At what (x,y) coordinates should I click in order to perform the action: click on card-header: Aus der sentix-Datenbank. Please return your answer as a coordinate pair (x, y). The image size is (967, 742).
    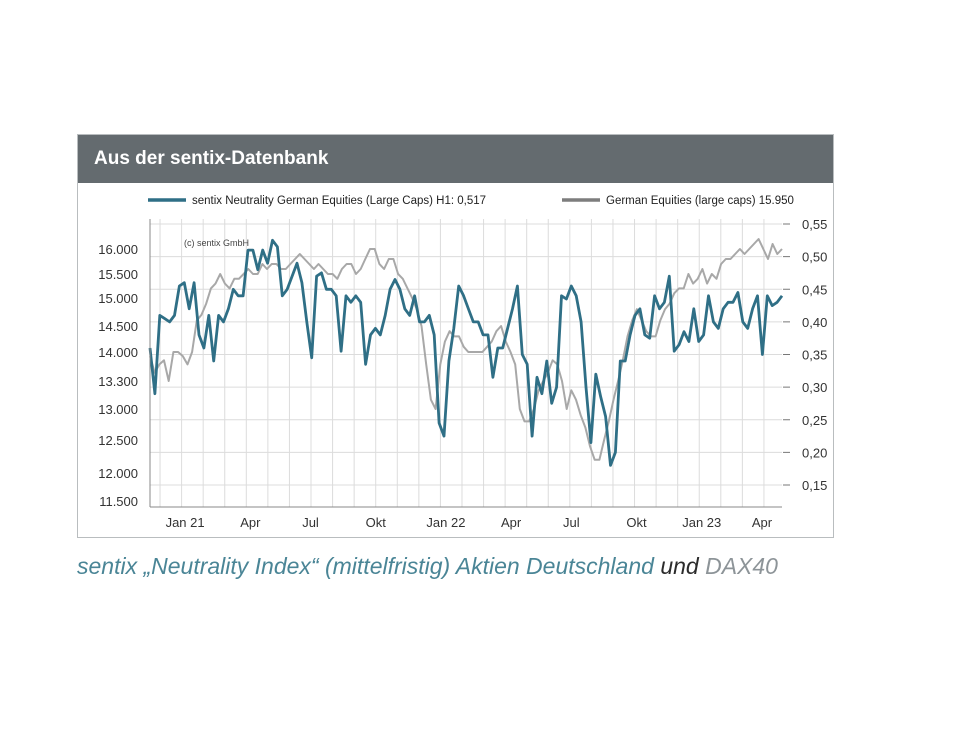
    Looking at the image, I should click on (455, 159).